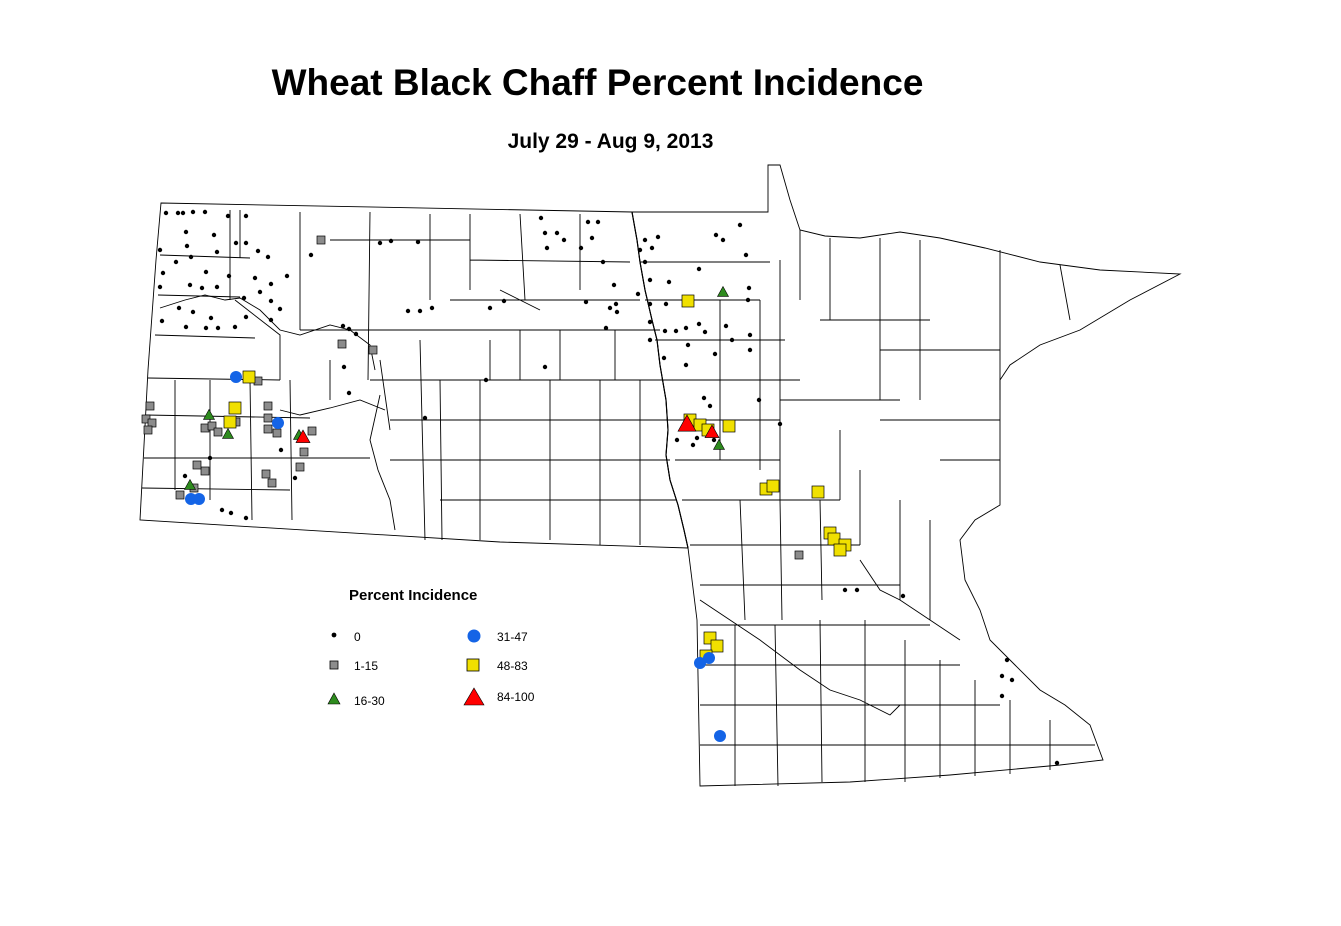 This screenshot has width=1341, height=926. Describe the element at coordinates (512, 666) in the screenshot. I see `legend-label-48-83: 48-83` at that location.